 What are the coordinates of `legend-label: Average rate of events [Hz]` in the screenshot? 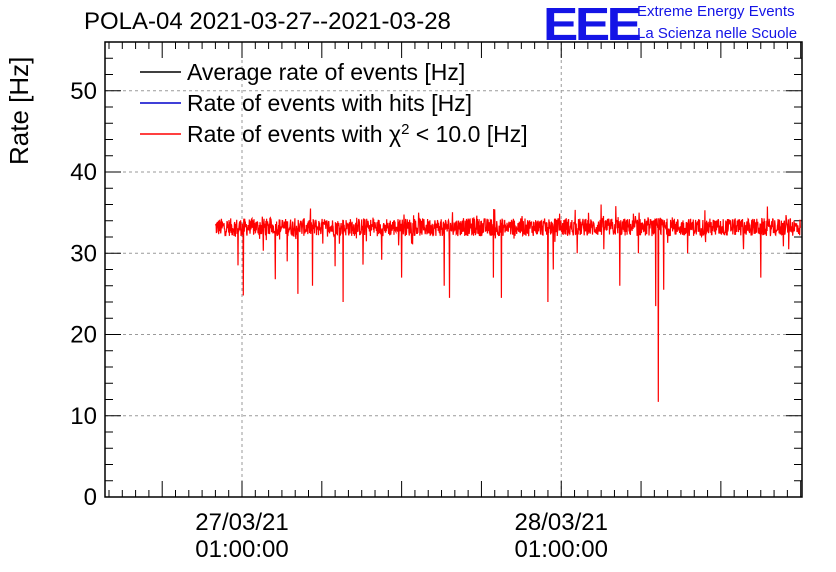 It's located at (326, 72).